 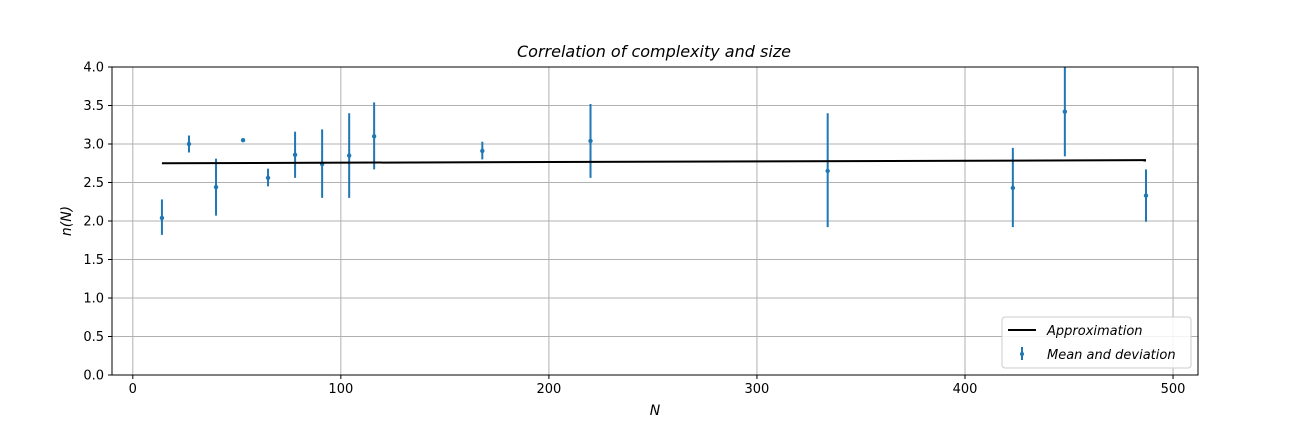 What do you see at coordinates (340, 389) in the screenshot?
I see `x-tick-label: 100` at bounding box center [340, 389].